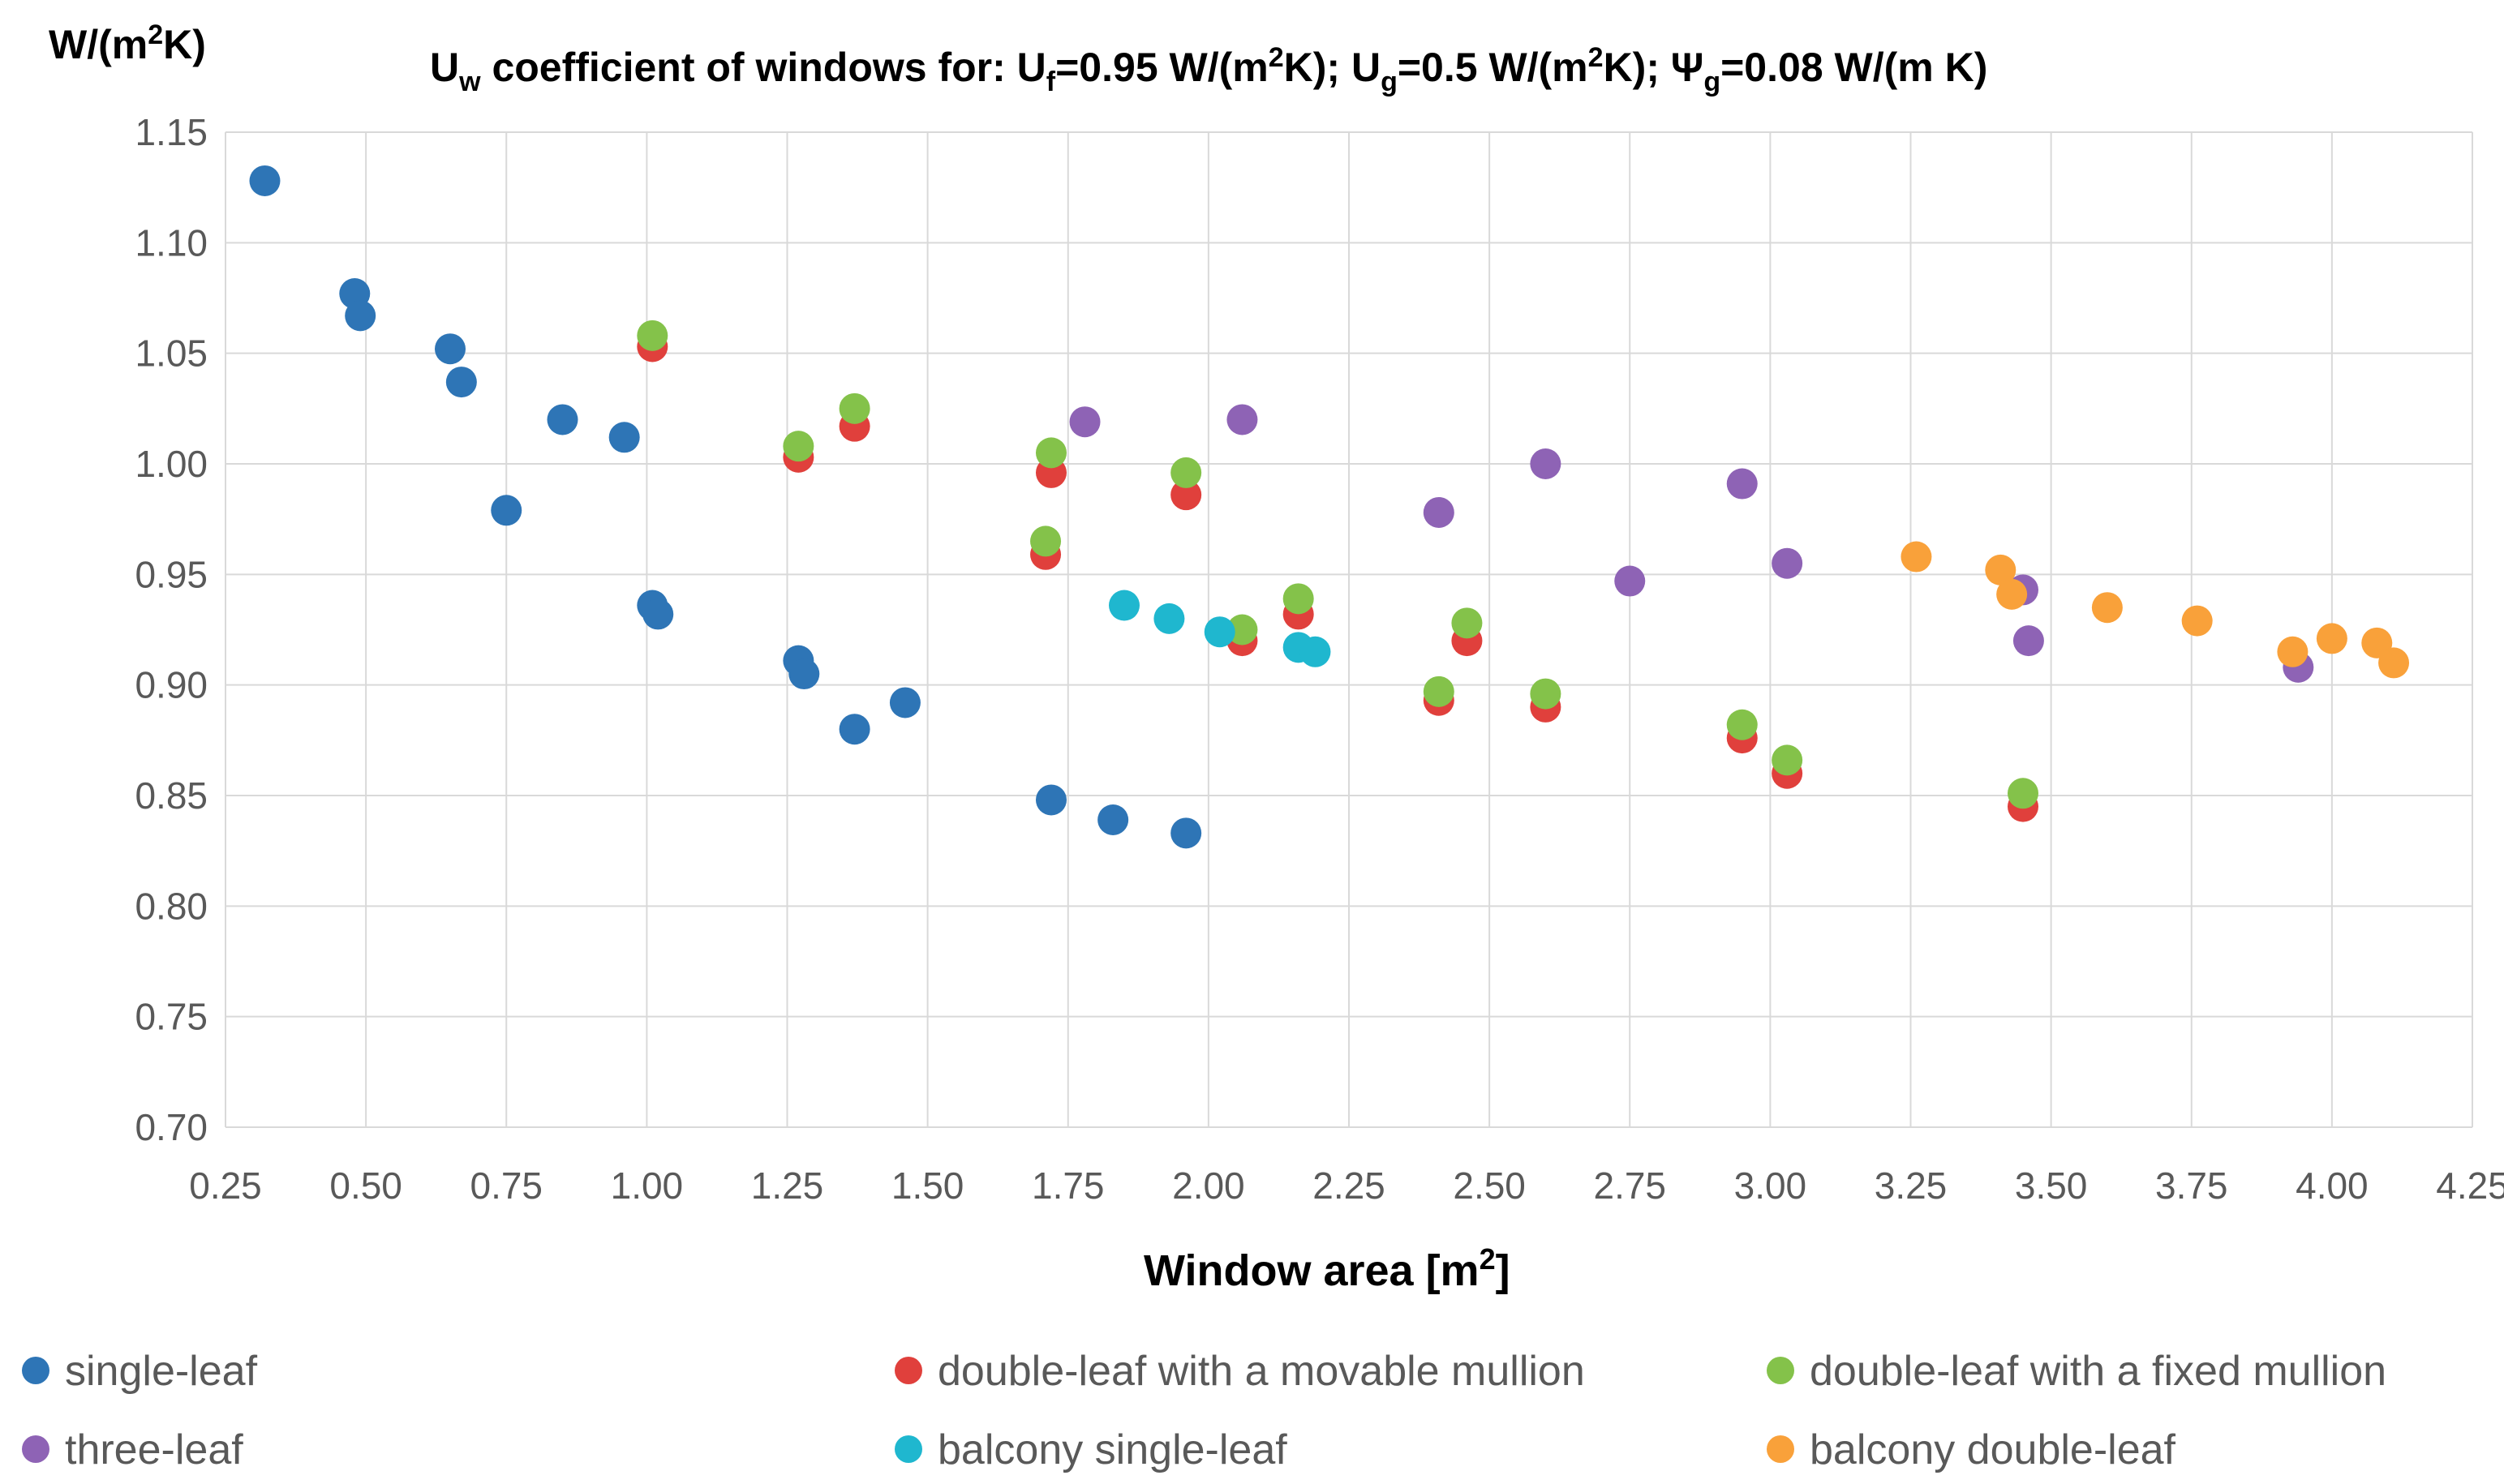 This screenshot has width=2504, height=1484. I want to click on y-tick-label: 0.75, so click(171, 1017).